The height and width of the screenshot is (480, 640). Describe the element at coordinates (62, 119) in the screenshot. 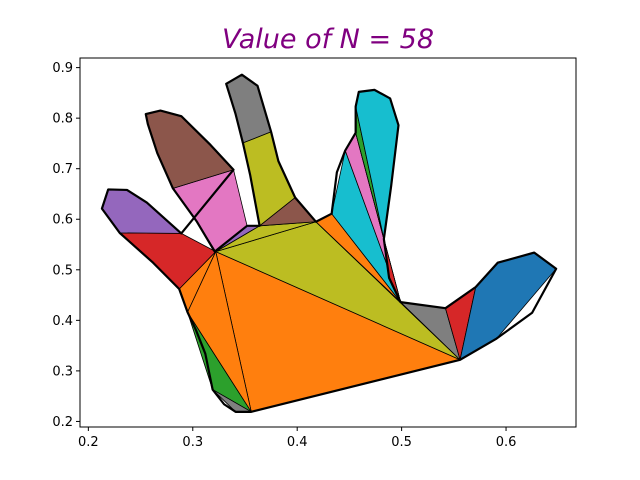

I see `y-tick-label: 0.8` at that location.